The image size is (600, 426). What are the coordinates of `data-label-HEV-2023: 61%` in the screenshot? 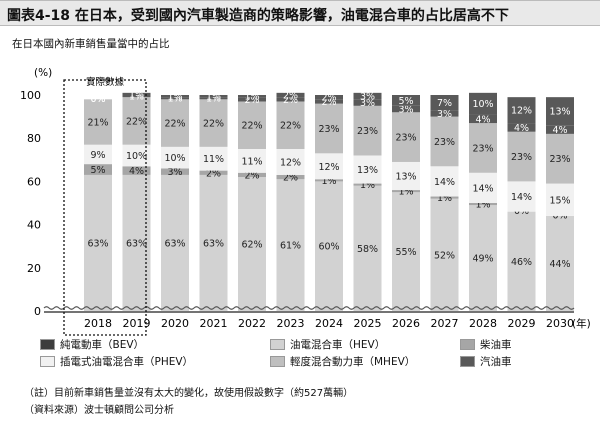 It's located at (290, 246).